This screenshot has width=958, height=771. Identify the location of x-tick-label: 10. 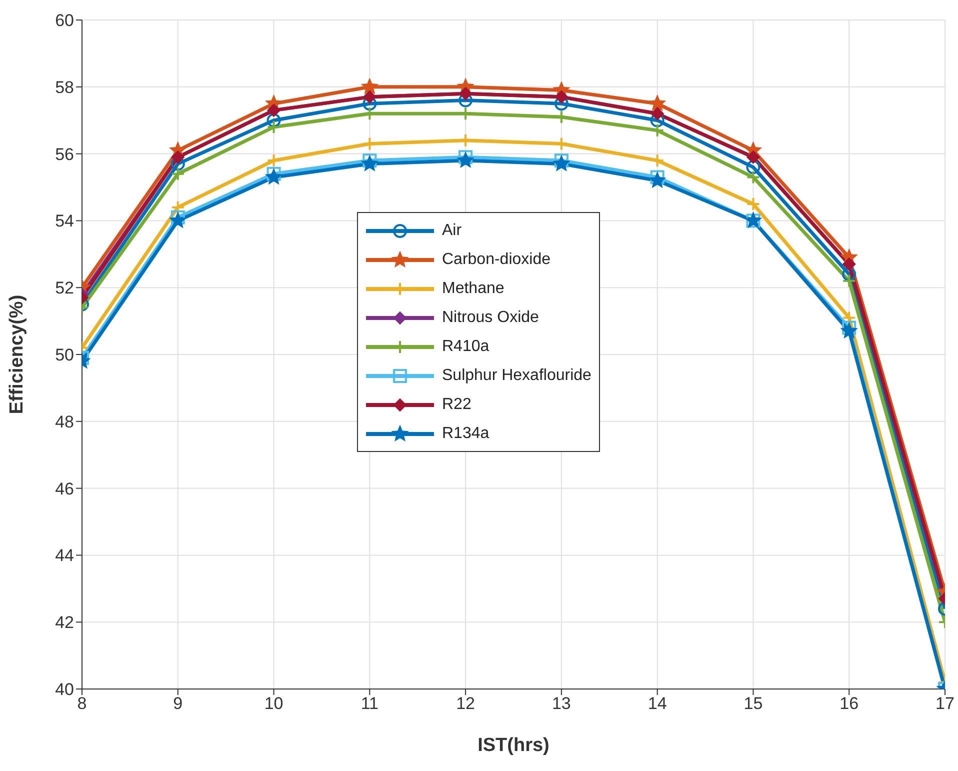
(274, 704).